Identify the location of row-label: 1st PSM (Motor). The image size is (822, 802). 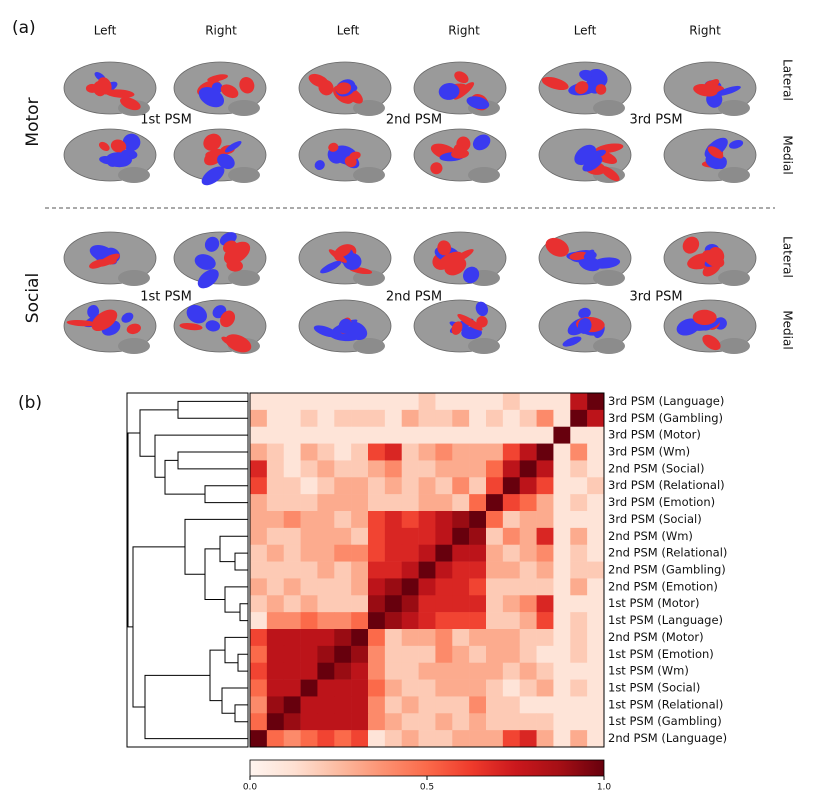
(654, 603).